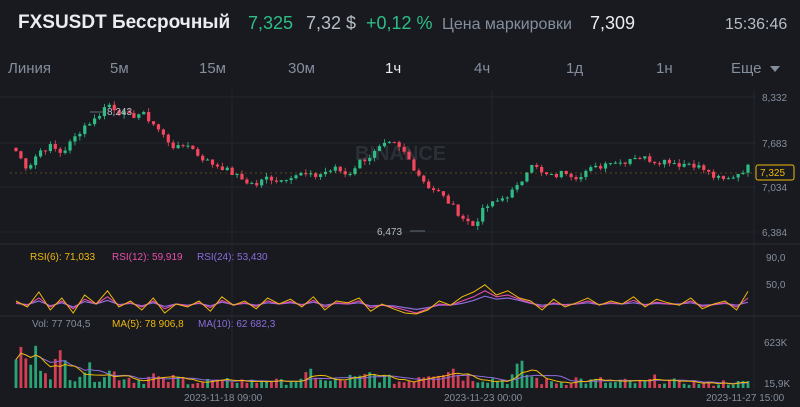  Describe the element at coordinates (774, 69) in the screenshot. I see `chevron-down-icon` at that location.